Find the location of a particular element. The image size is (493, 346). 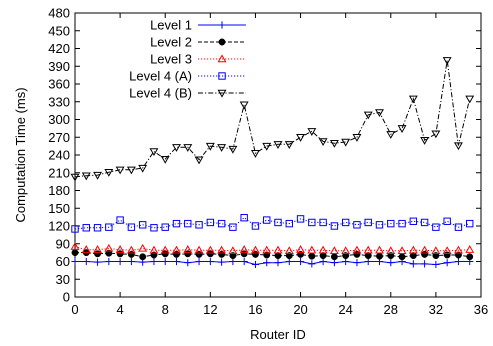

legend-label: Level 4 (A) is located at coordinates (160, 76).